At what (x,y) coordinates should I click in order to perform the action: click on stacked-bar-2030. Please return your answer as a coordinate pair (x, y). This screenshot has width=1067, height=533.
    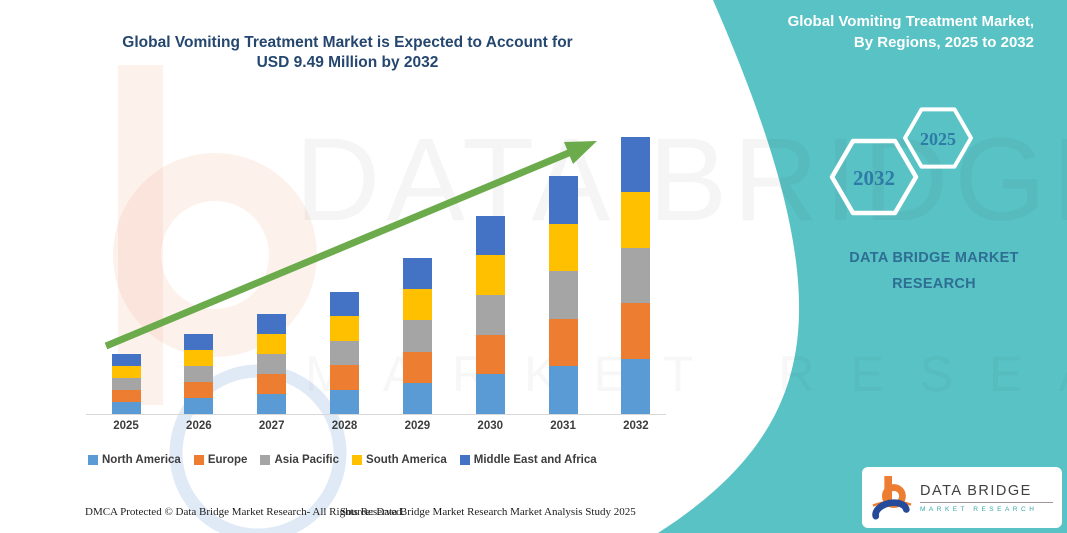
    Looking at the image, I should click on (490, 314).